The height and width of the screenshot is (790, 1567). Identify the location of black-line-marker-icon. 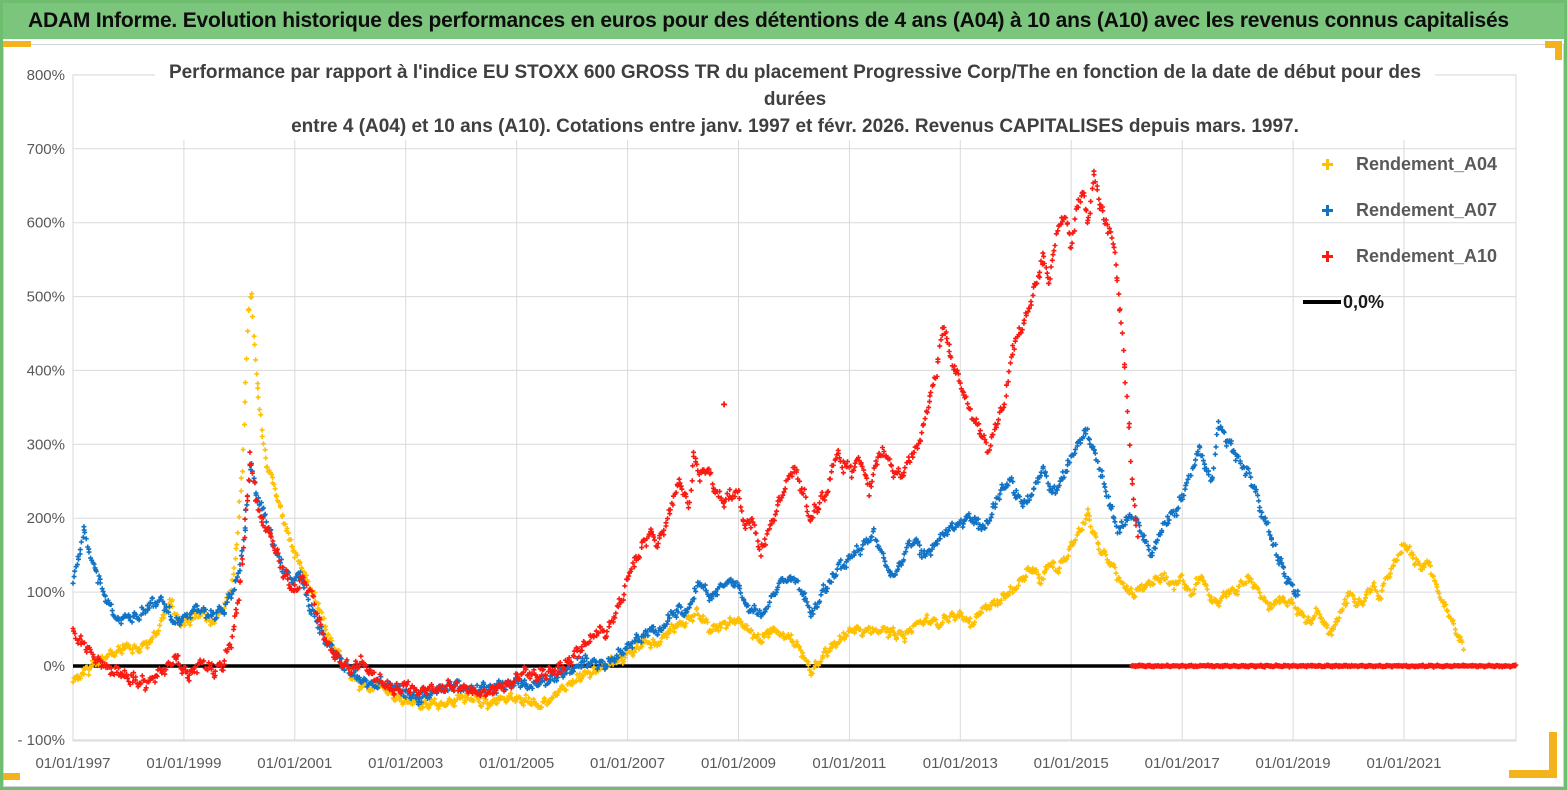
(1322, 302).